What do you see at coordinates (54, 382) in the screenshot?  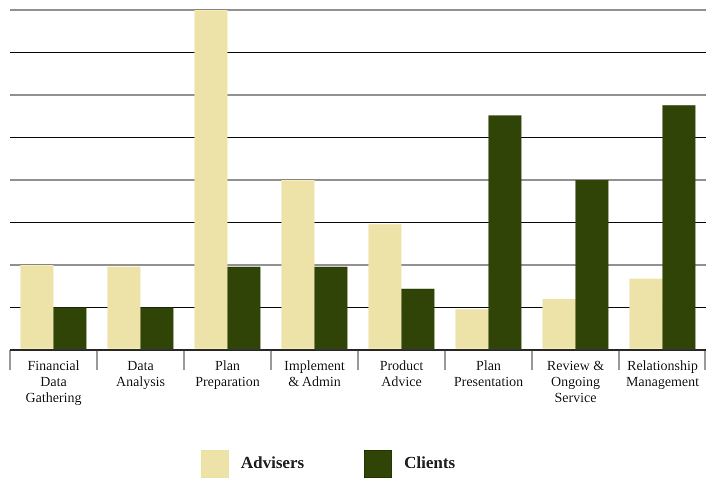 I see `x-tick-label: Financial Data Gathering` at bounding box center [54, 382].